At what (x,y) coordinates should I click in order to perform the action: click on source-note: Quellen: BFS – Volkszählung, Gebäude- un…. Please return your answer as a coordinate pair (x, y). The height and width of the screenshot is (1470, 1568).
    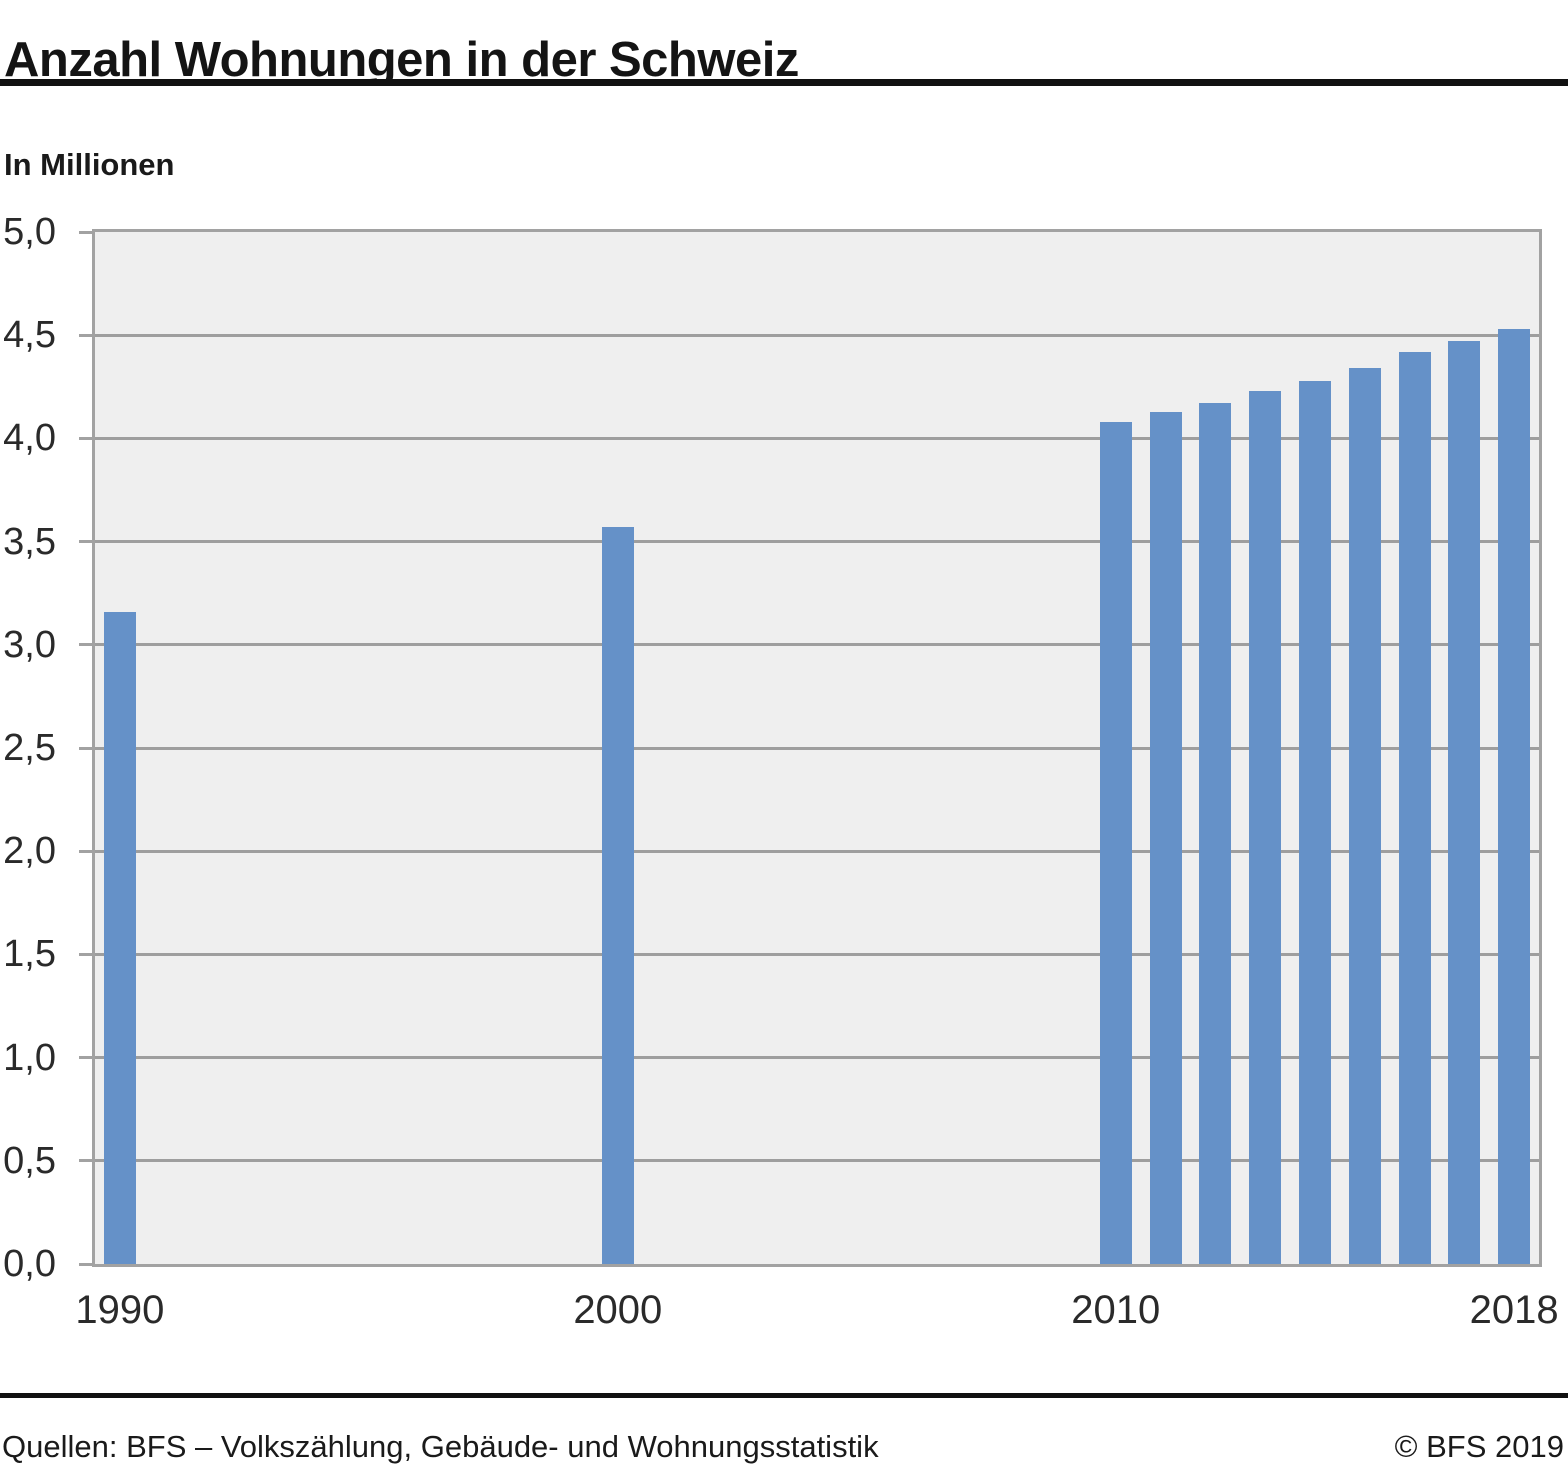
    Looking at the image, I should click on (440, 1446).